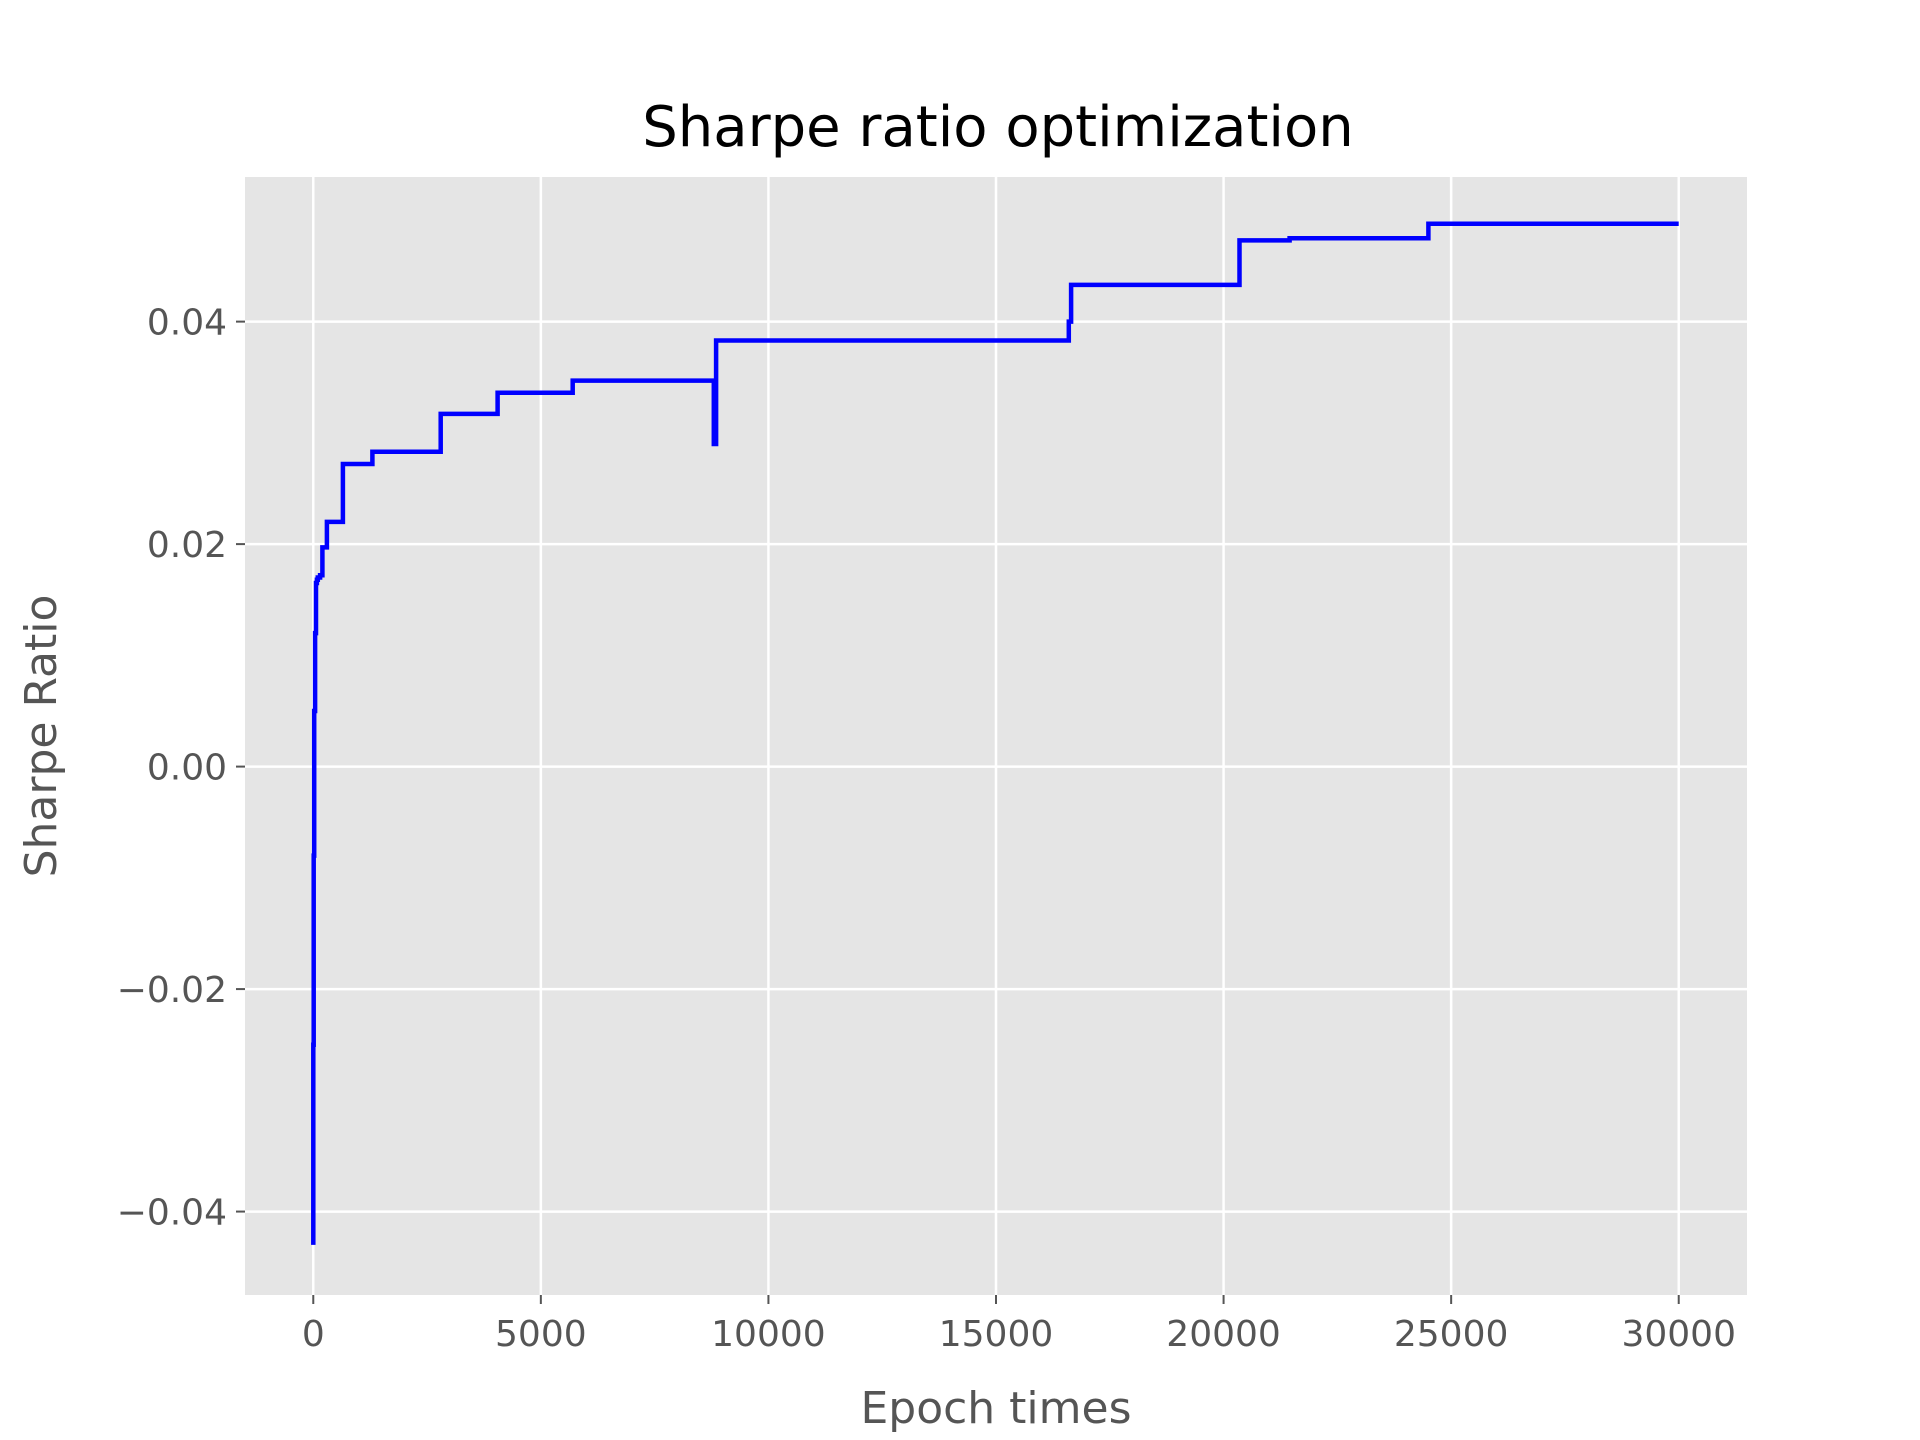 The image size is (1920, 1440). What do you see at coordinates (172, 1213) in the screenshot?
I see `y-tick-label: −0.04` at bounding box center [172, 1213].